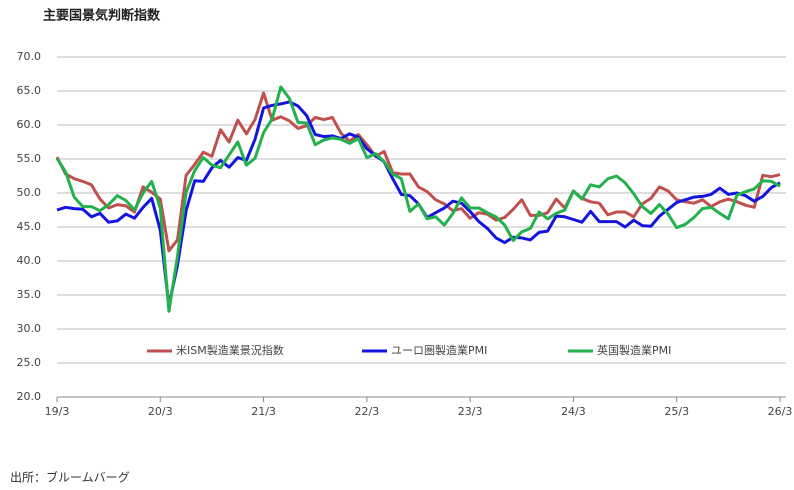 This screenshot has height=490, width=794. I want to click on x-tick-label: 22/3, so click(367, 411).